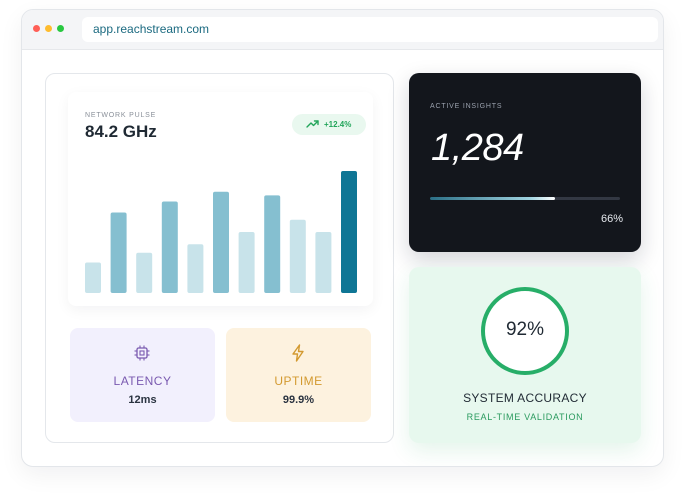 The image size is (684, 500). I want to click on latency-tile: LATENCY 12ms, so click(142, 375).